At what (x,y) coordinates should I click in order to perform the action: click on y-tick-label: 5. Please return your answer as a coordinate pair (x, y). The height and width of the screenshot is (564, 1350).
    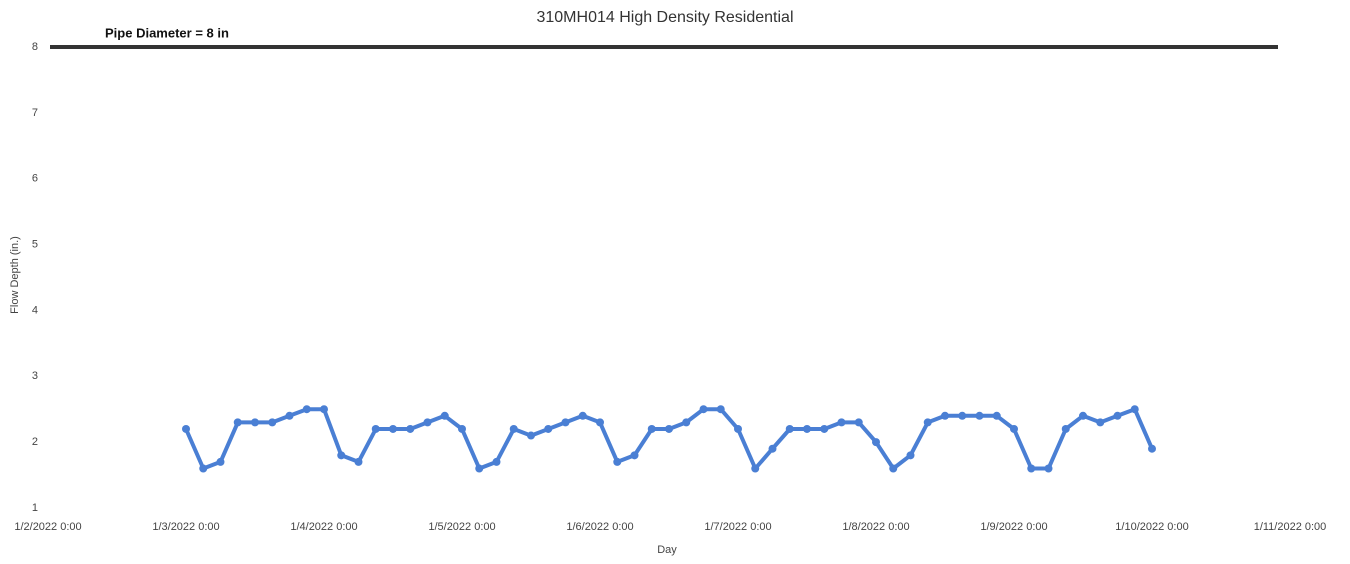
    Looking at the image, I should click on (35, 244).